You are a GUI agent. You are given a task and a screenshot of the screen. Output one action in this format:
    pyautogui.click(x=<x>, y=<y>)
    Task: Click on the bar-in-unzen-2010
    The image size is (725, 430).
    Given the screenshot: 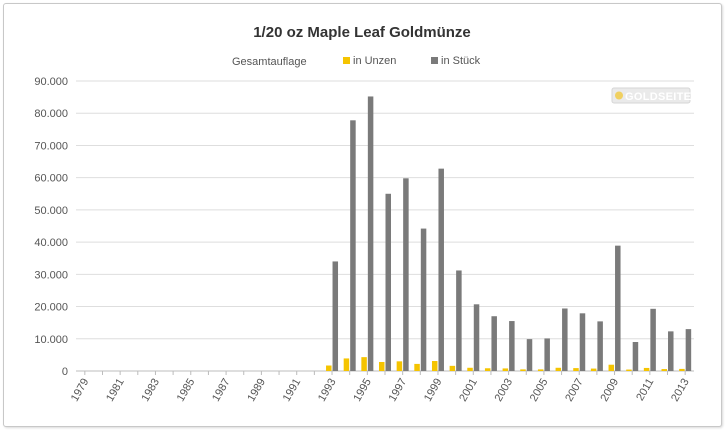 What is the action you would take?
    pyautogui.click(x=629, y=370)
    